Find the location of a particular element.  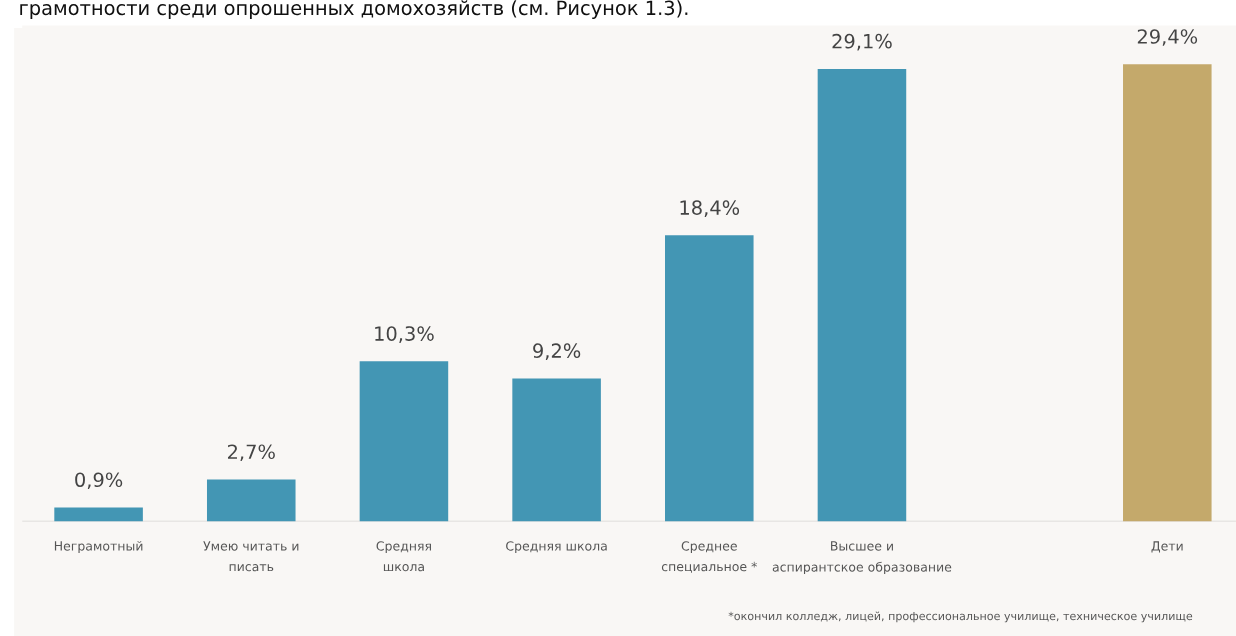

x-tick-label: Умею читать и писать is located at coordinates (251, 556).